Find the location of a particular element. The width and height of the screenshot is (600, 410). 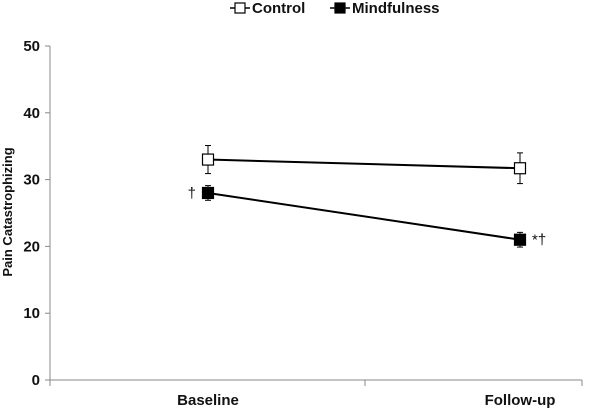

significance-annotation: † is located at coordinates (192, 193).